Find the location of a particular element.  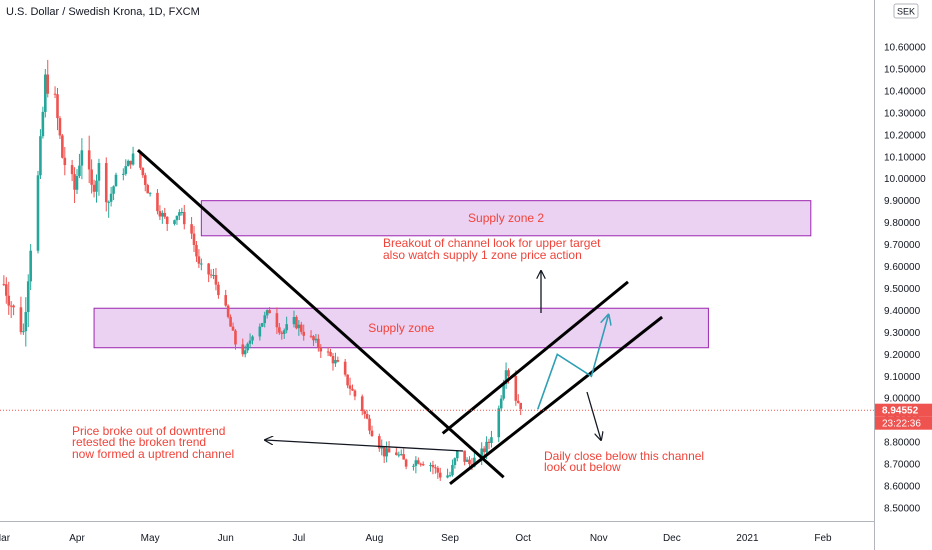

daily-close-annotation-line1: Daily close below this channel is located at coordinates (624, 456).